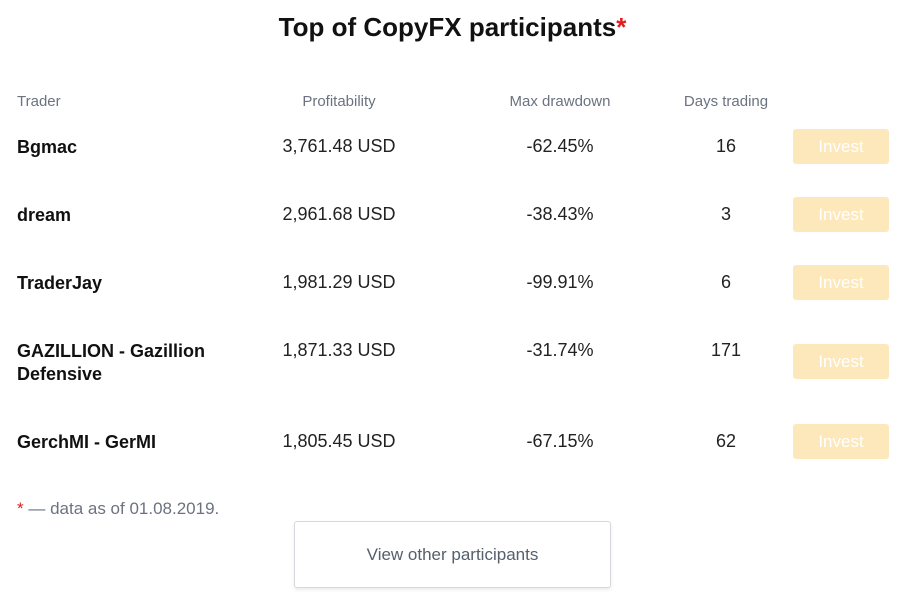 Image resolution: width=905 pixels, height=604 pixels. Describe the element at coordinates (60, 283) in the screenshot. I see `trader-name: TraderJay` at that location.